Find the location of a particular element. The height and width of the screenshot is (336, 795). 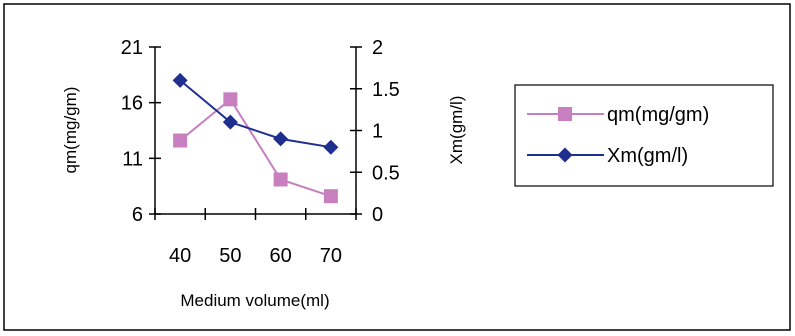

legend-item-1: Xm(gm/l) is located at coordinates (607, 156).